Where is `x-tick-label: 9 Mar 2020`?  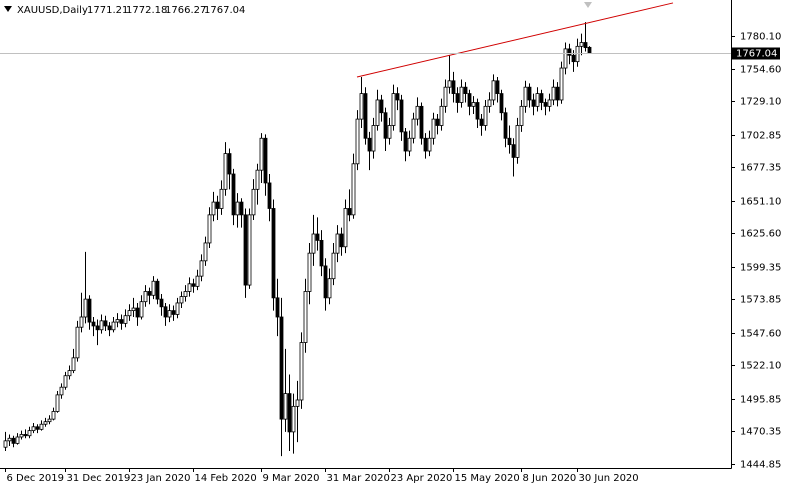
x-tick-label: 9 Mar 2020 is located at coordinates (291, 478).